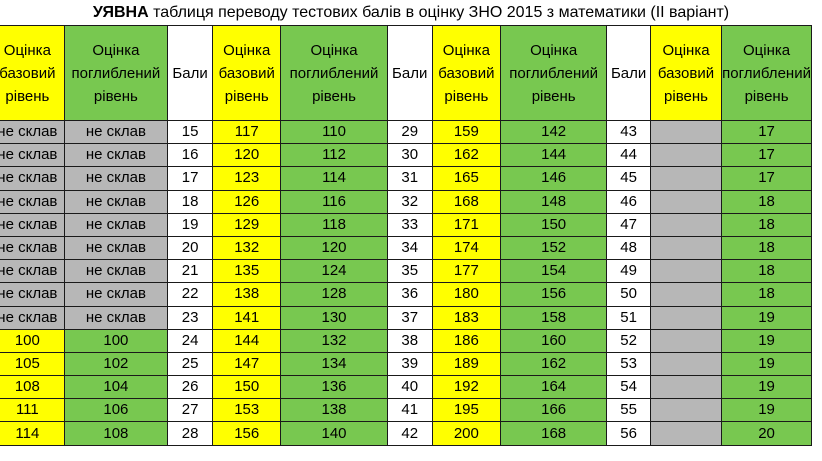 The image size is (822, 461). What do you see at coordinates (190, 410) in the screenshot?
I see `score-cell: 27` at bounding box center [190, 410].